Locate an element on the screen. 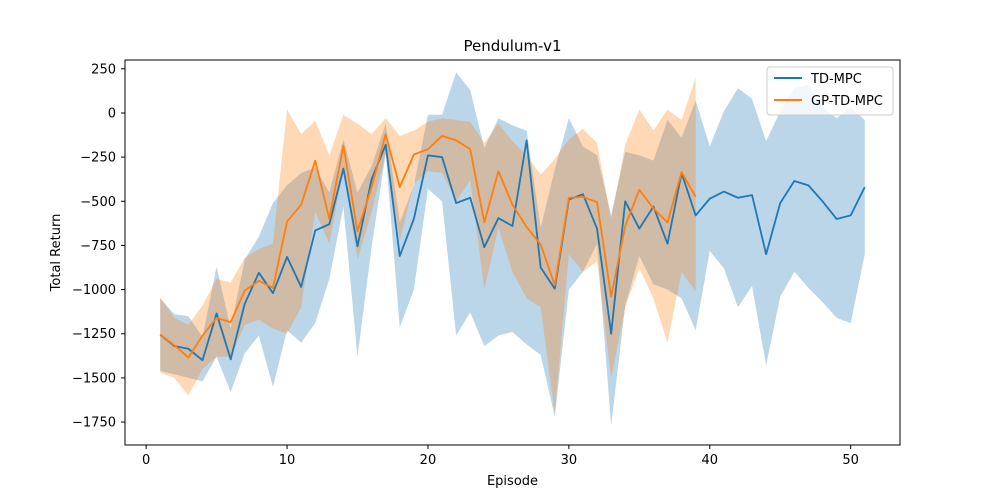 The height and width of the screenshot is (500, 1000). y-tick-label: 250 is located at coordinates (103, 69).